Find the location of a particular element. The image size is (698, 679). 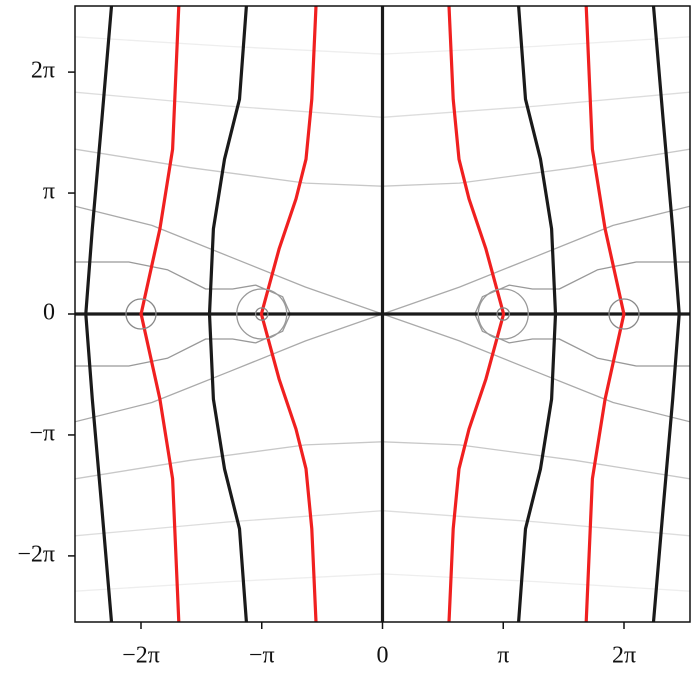

x-tick-label: 0 is located at coordinates (383, 656).